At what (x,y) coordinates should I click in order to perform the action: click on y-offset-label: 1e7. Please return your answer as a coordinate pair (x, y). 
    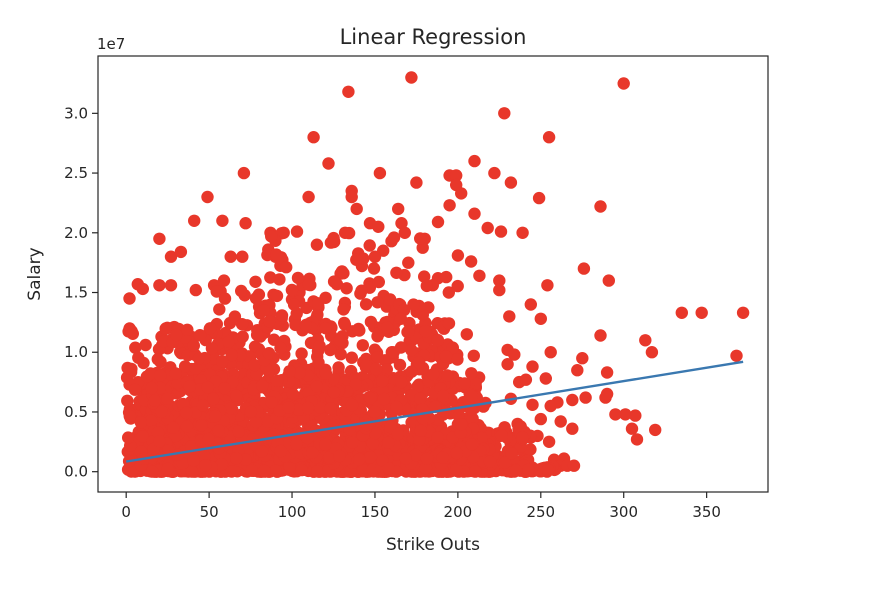
    Looking at the image, I should click on (111, 44).